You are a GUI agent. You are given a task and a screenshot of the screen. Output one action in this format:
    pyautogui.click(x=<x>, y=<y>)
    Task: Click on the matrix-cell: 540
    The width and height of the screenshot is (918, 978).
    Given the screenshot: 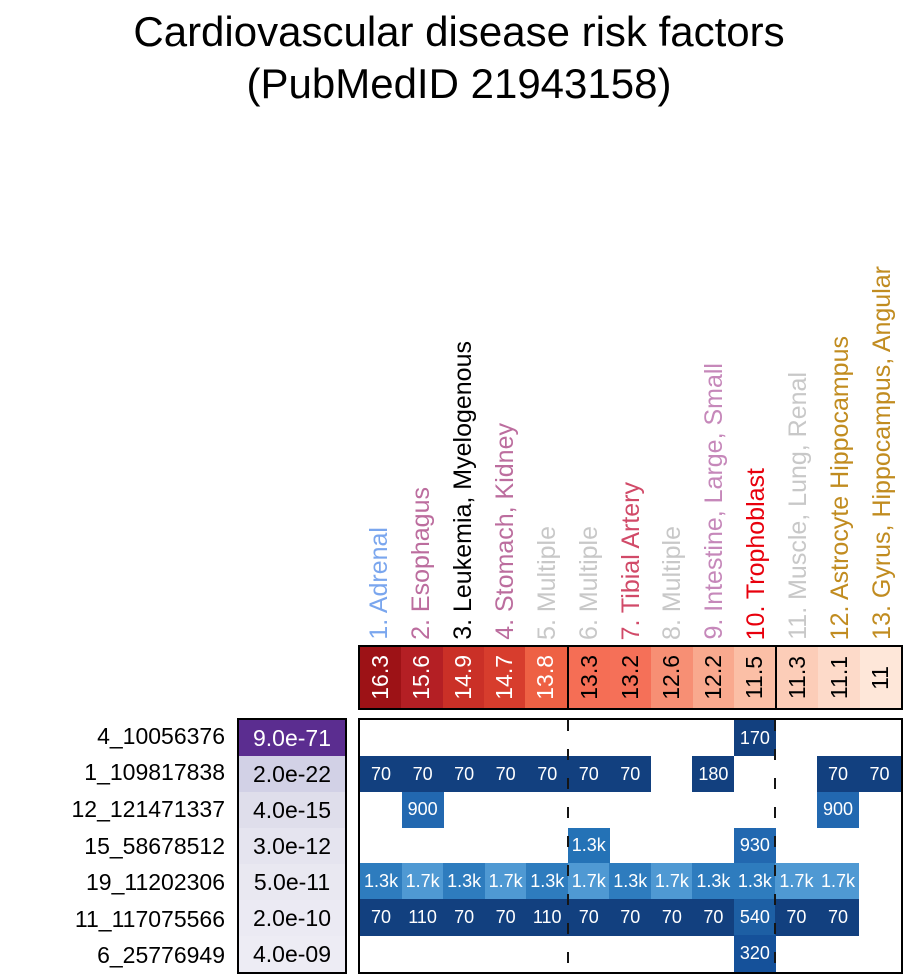 What is the action you would take?
    pyautogui.click(x=754, y=917)
    